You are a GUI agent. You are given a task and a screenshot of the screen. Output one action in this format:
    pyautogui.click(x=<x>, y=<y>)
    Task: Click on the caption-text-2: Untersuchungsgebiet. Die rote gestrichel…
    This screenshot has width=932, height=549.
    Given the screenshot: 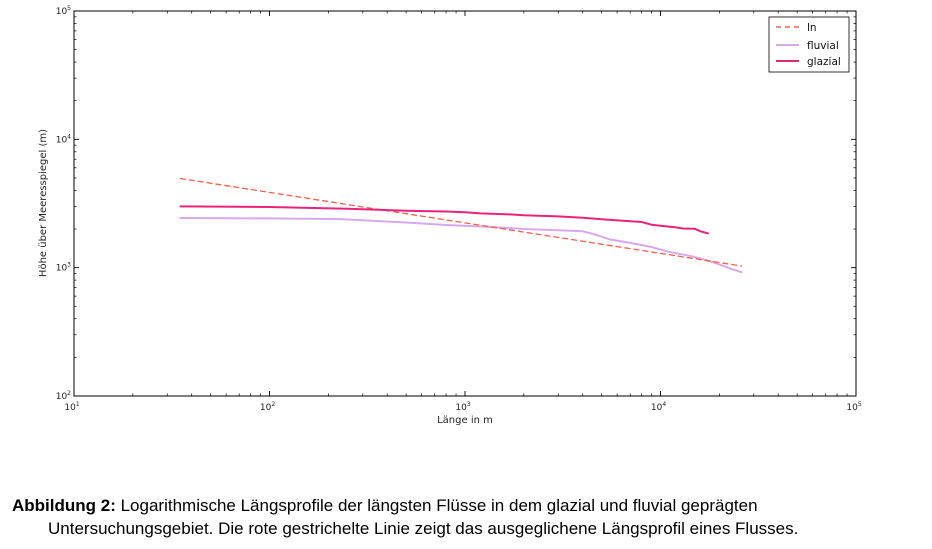 What is the action you would take?
    pyautogui.click(x=423, y=528)
    